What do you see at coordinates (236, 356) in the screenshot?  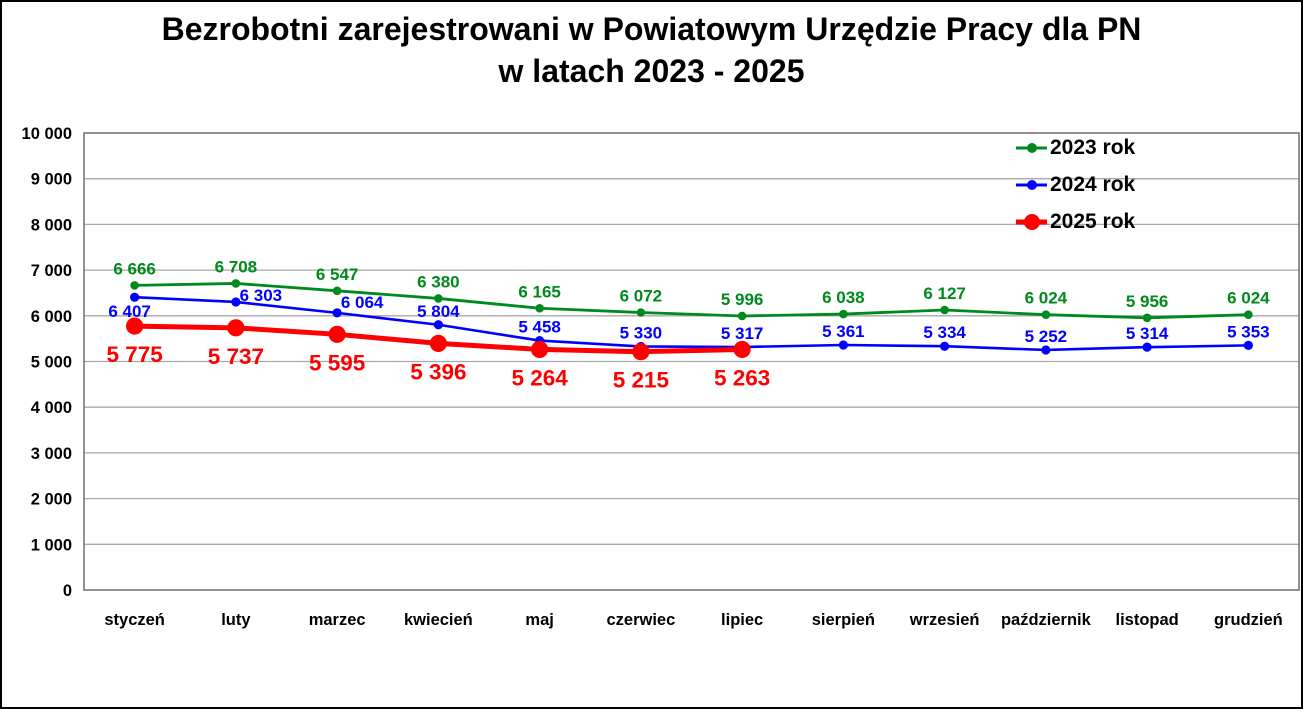 I see `value-label-2025-rok-luty: 5 737` at bounding box center [236, 356].